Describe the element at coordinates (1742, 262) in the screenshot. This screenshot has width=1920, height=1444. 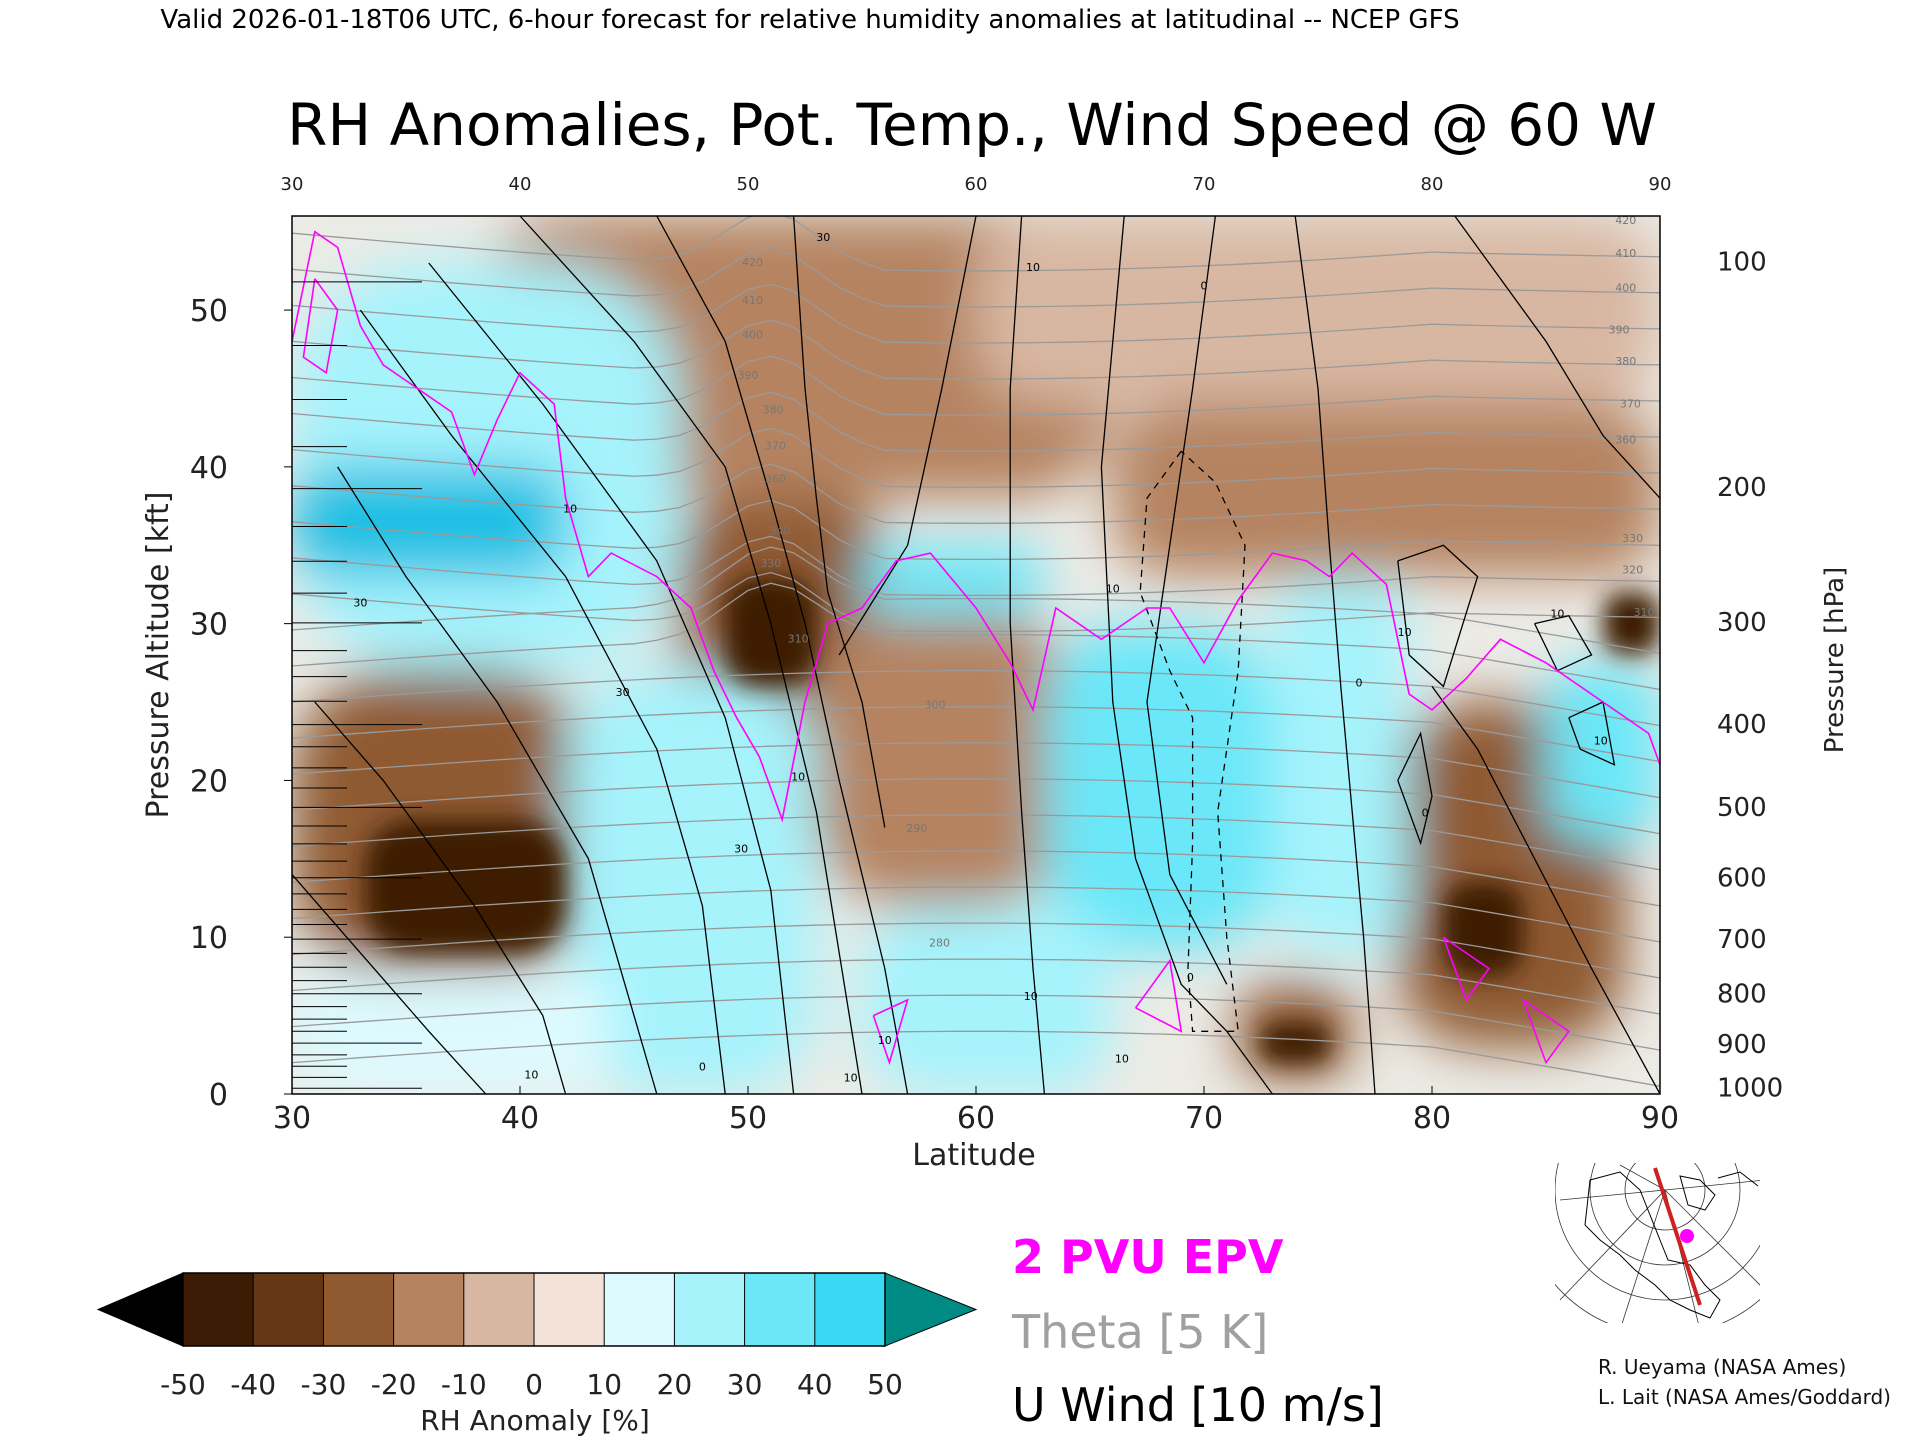
I see `y-right-tick-label: 100` at that location.